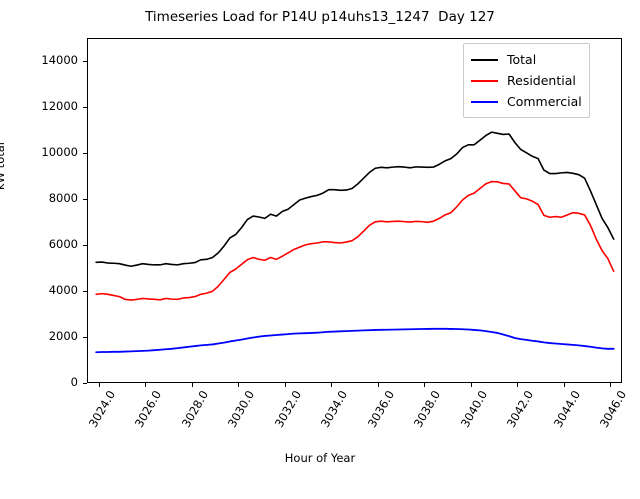 This screenshot has width=640, height=499. What do you see at coordinates (59, 152) in the screenshot?
I see `y-tick-label: 10000` at bounding box center [59, 152].